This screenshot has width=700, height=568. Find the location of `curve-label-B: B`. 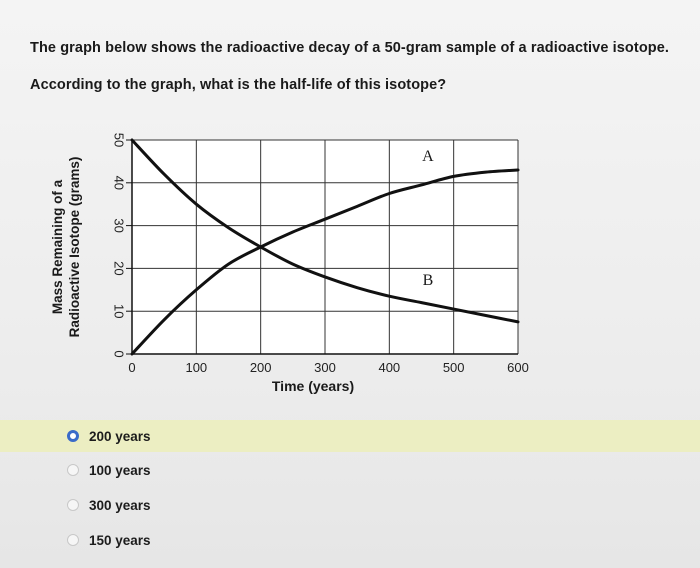

curve-label-B: B is located at coordinates (428, 280).